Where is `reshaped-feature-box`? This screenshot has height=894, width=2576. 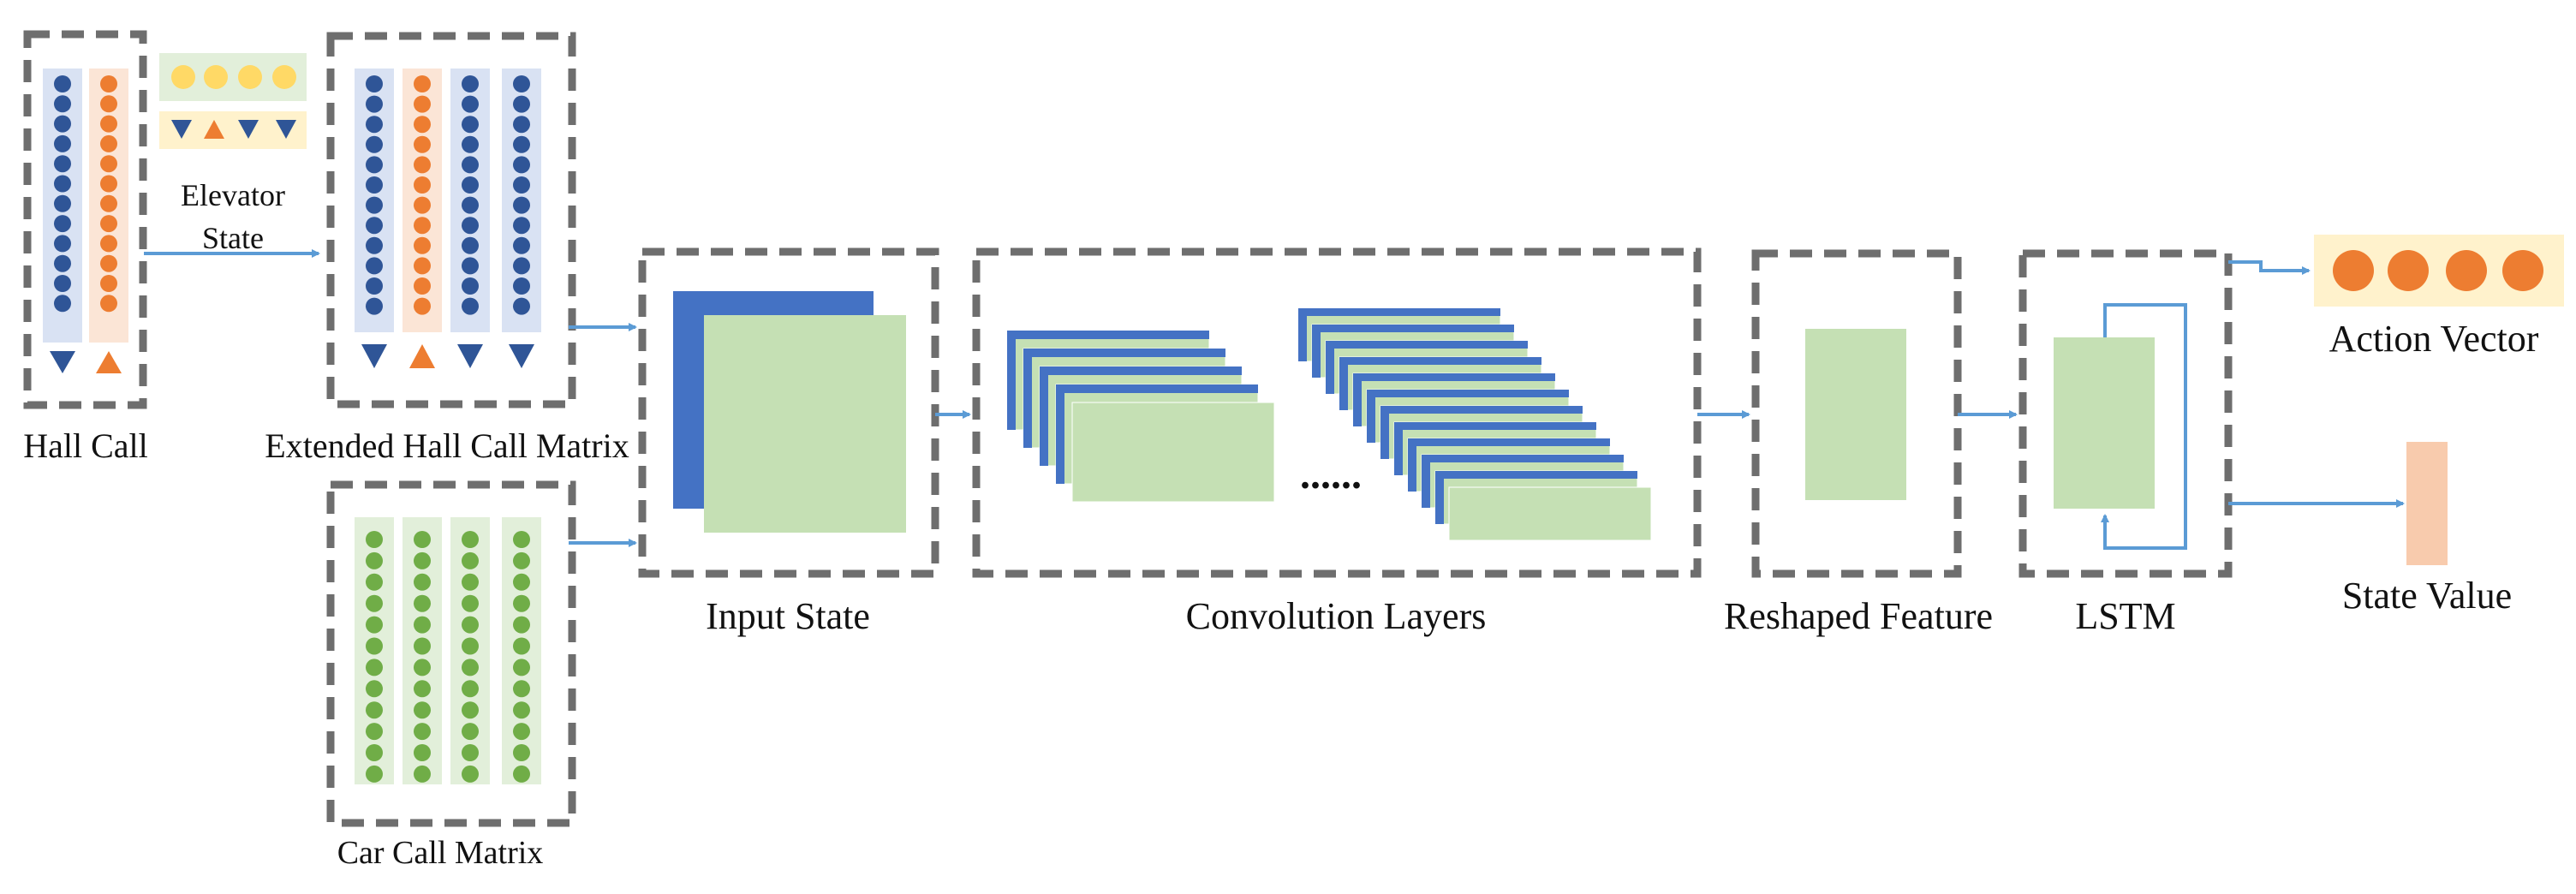 reshaped-feature-box is located at coordinates (1856, 415).